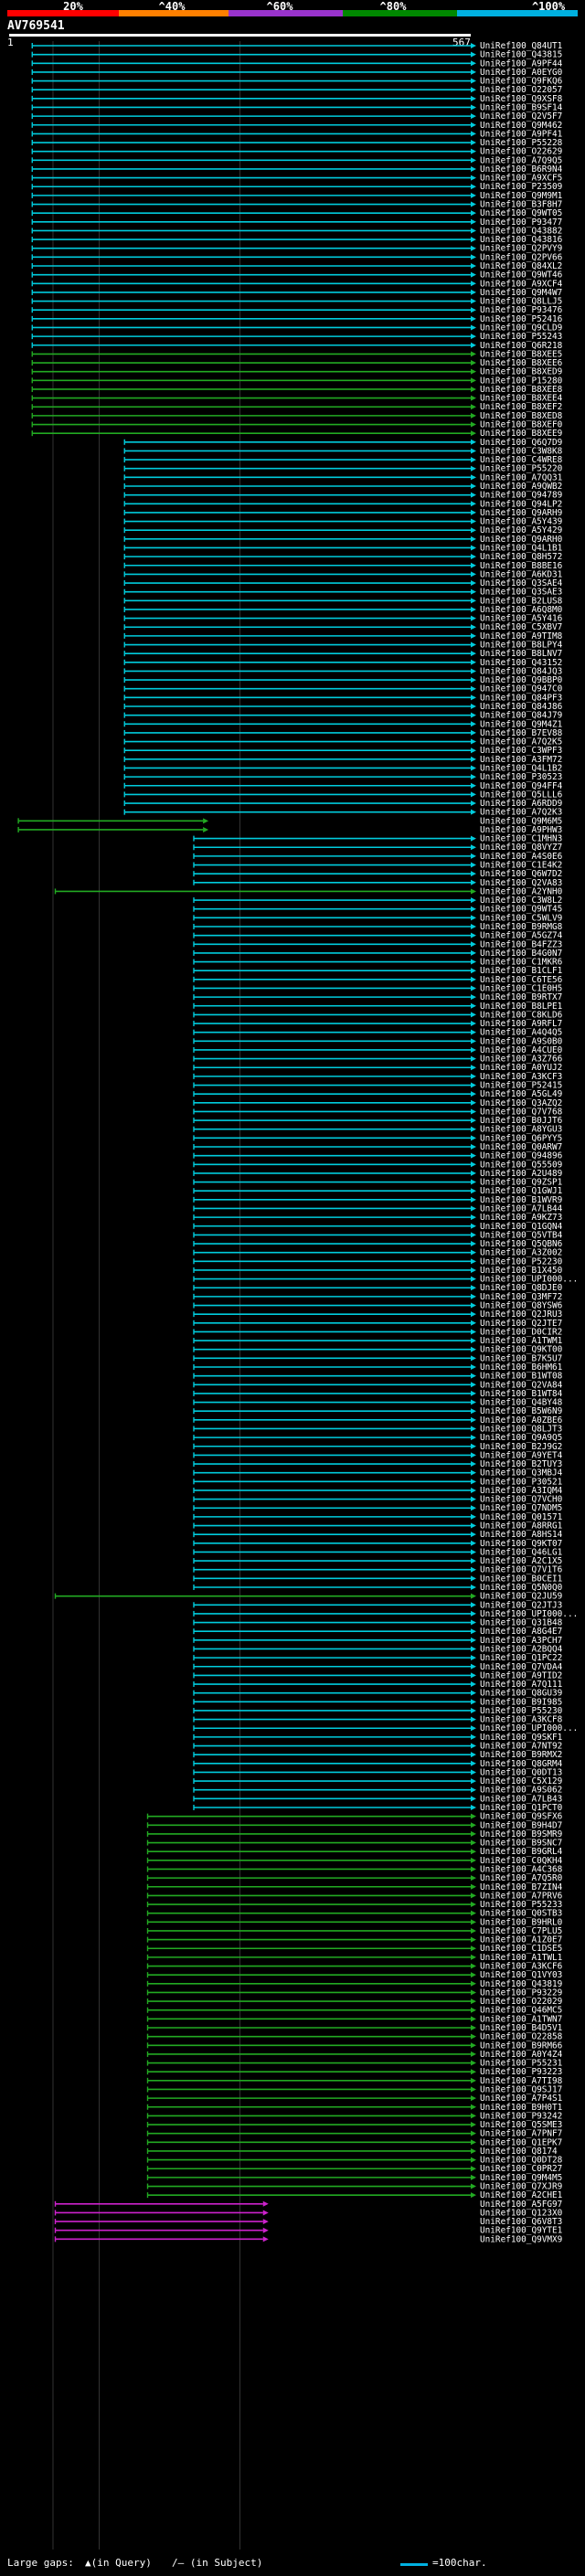  What do you see at coordinates (521, 328) in the screenshot?
I see `hit-label: UniRef100_Q9CLD9` at bounding box center [521, 328].